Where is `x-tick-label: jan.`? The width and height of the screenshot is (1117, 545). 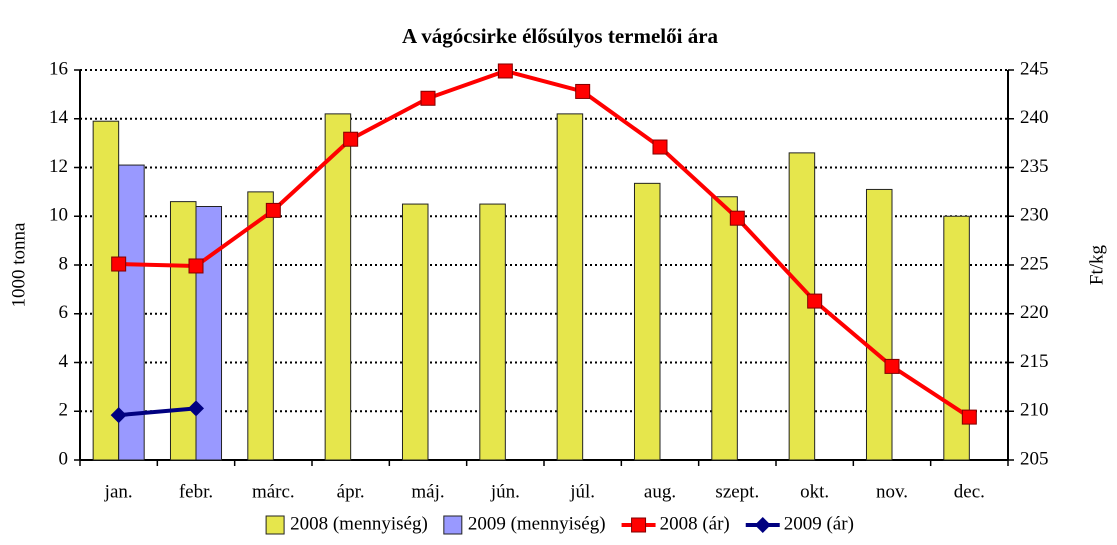
x-tick-label: jan. is located at coordinates (118, 491).